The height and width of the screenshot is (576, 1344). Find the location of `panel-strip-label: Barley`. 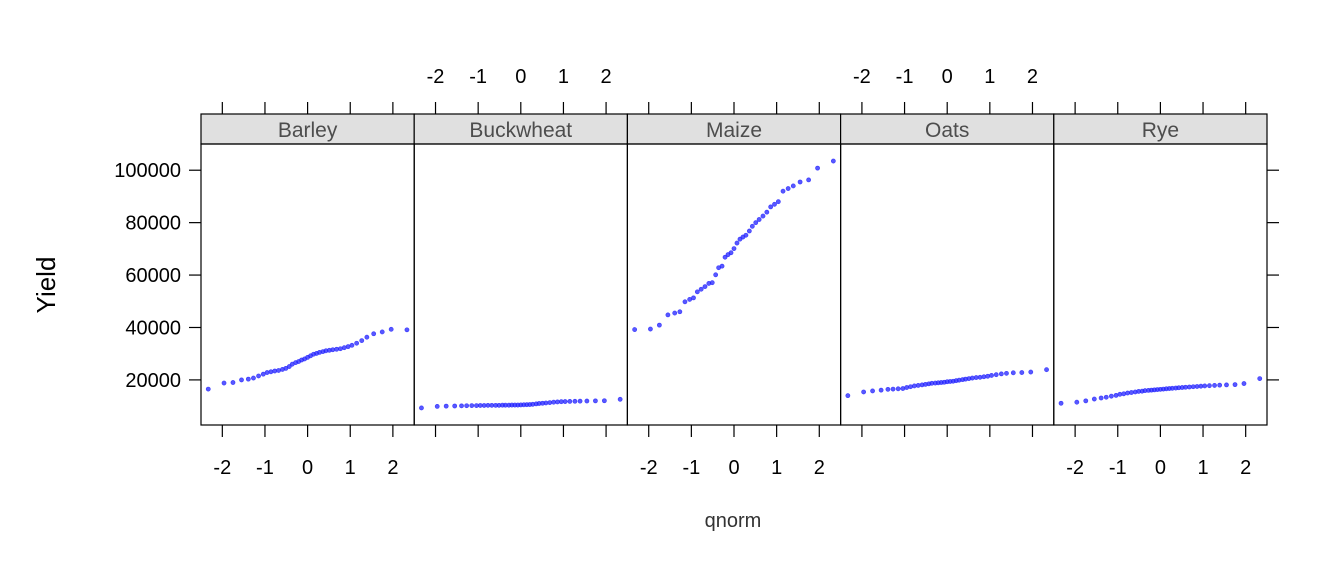

panel-strip-label: Barley is located at coordinates (308, 130).